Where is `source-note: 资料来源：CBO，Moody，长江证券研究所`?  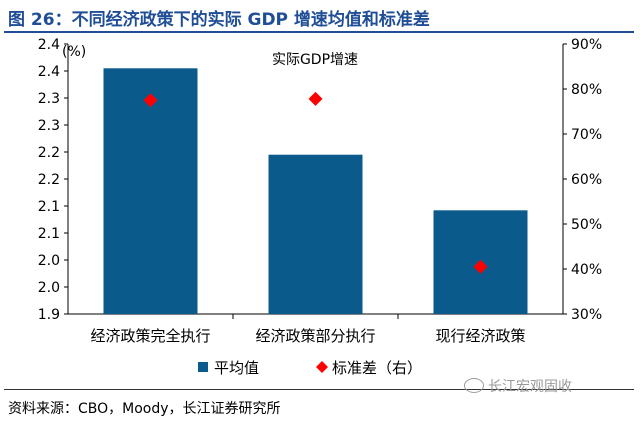
source-note: 资料来源：CBO，Moody，长江证券研究所 is located at coordinates (144, 409).